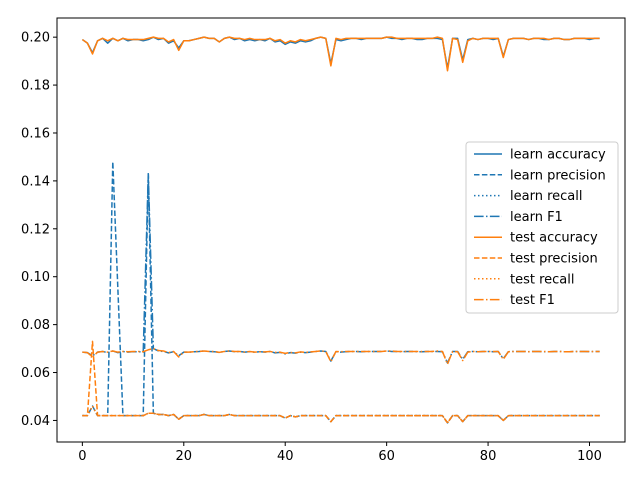  I want to click on legend-label: test recall, so click(542, 279).